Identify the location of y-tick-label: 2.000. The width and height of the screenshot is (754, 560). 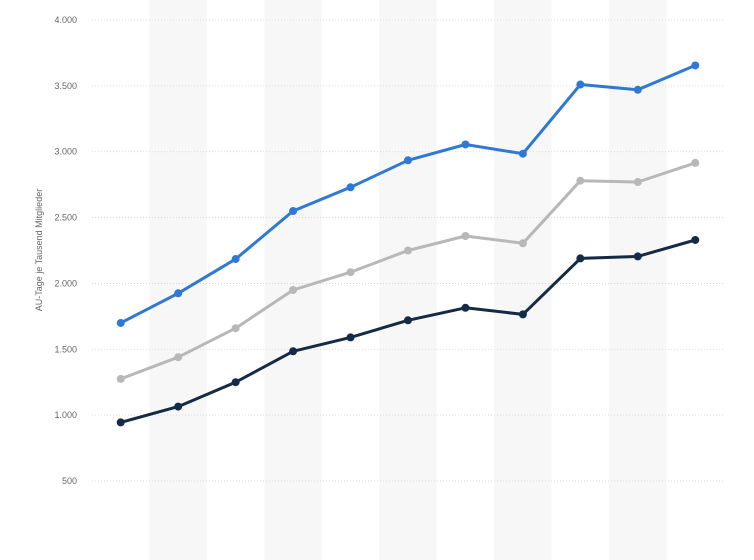
(65, 283).